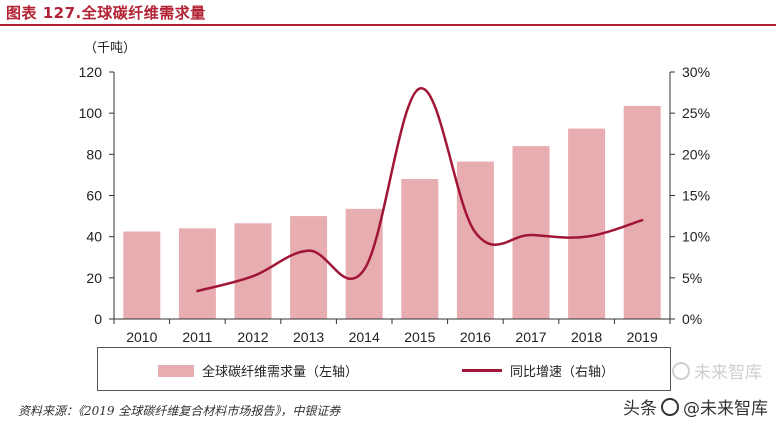 Image resolution: width=776 pixels, height=432 pixels. What do you see at coordinates (670, 406) in the screenshot?
I see `toutiao-icon` at bounding box center [670, 406].